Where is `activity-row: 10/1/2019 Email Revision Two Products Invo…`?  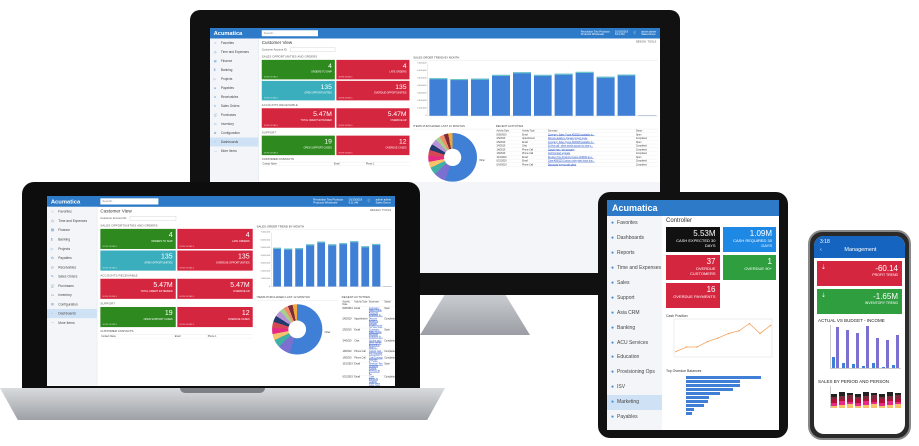
activity-row: 10/1/2019 Email Revision Two Products Invo… is located at coordinates (576, 157).